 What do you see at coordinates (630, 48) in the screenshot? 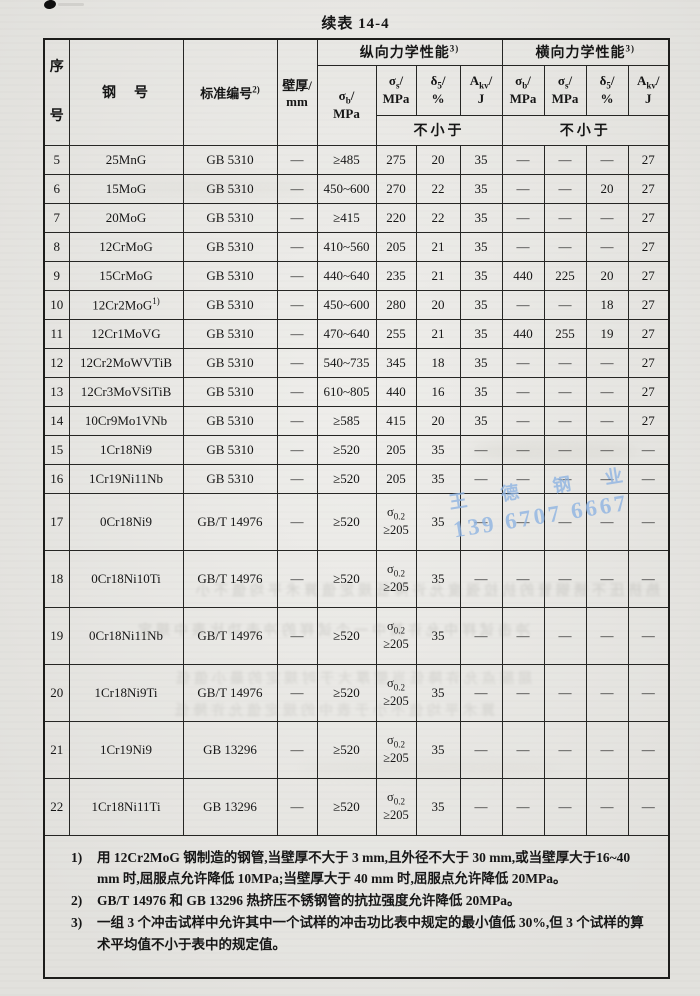
I see `header-trans-sup: 3)` at bounding box center [630, 48].